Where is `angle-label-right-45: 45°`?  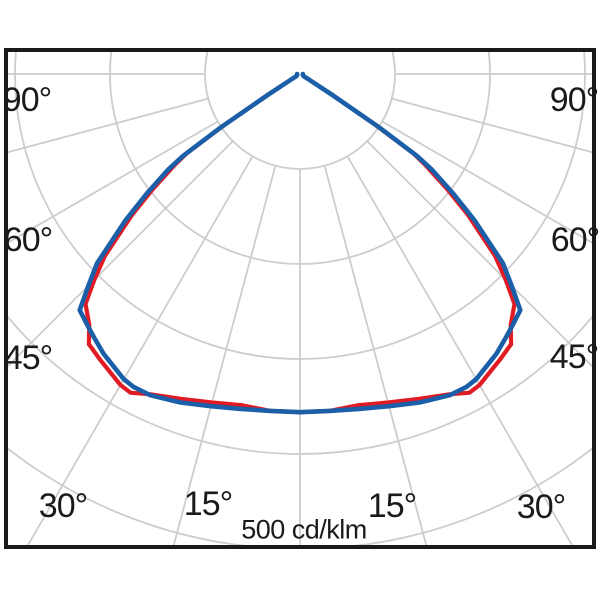
angle-label-right-45: 45° is located at coordinates (574, 357).